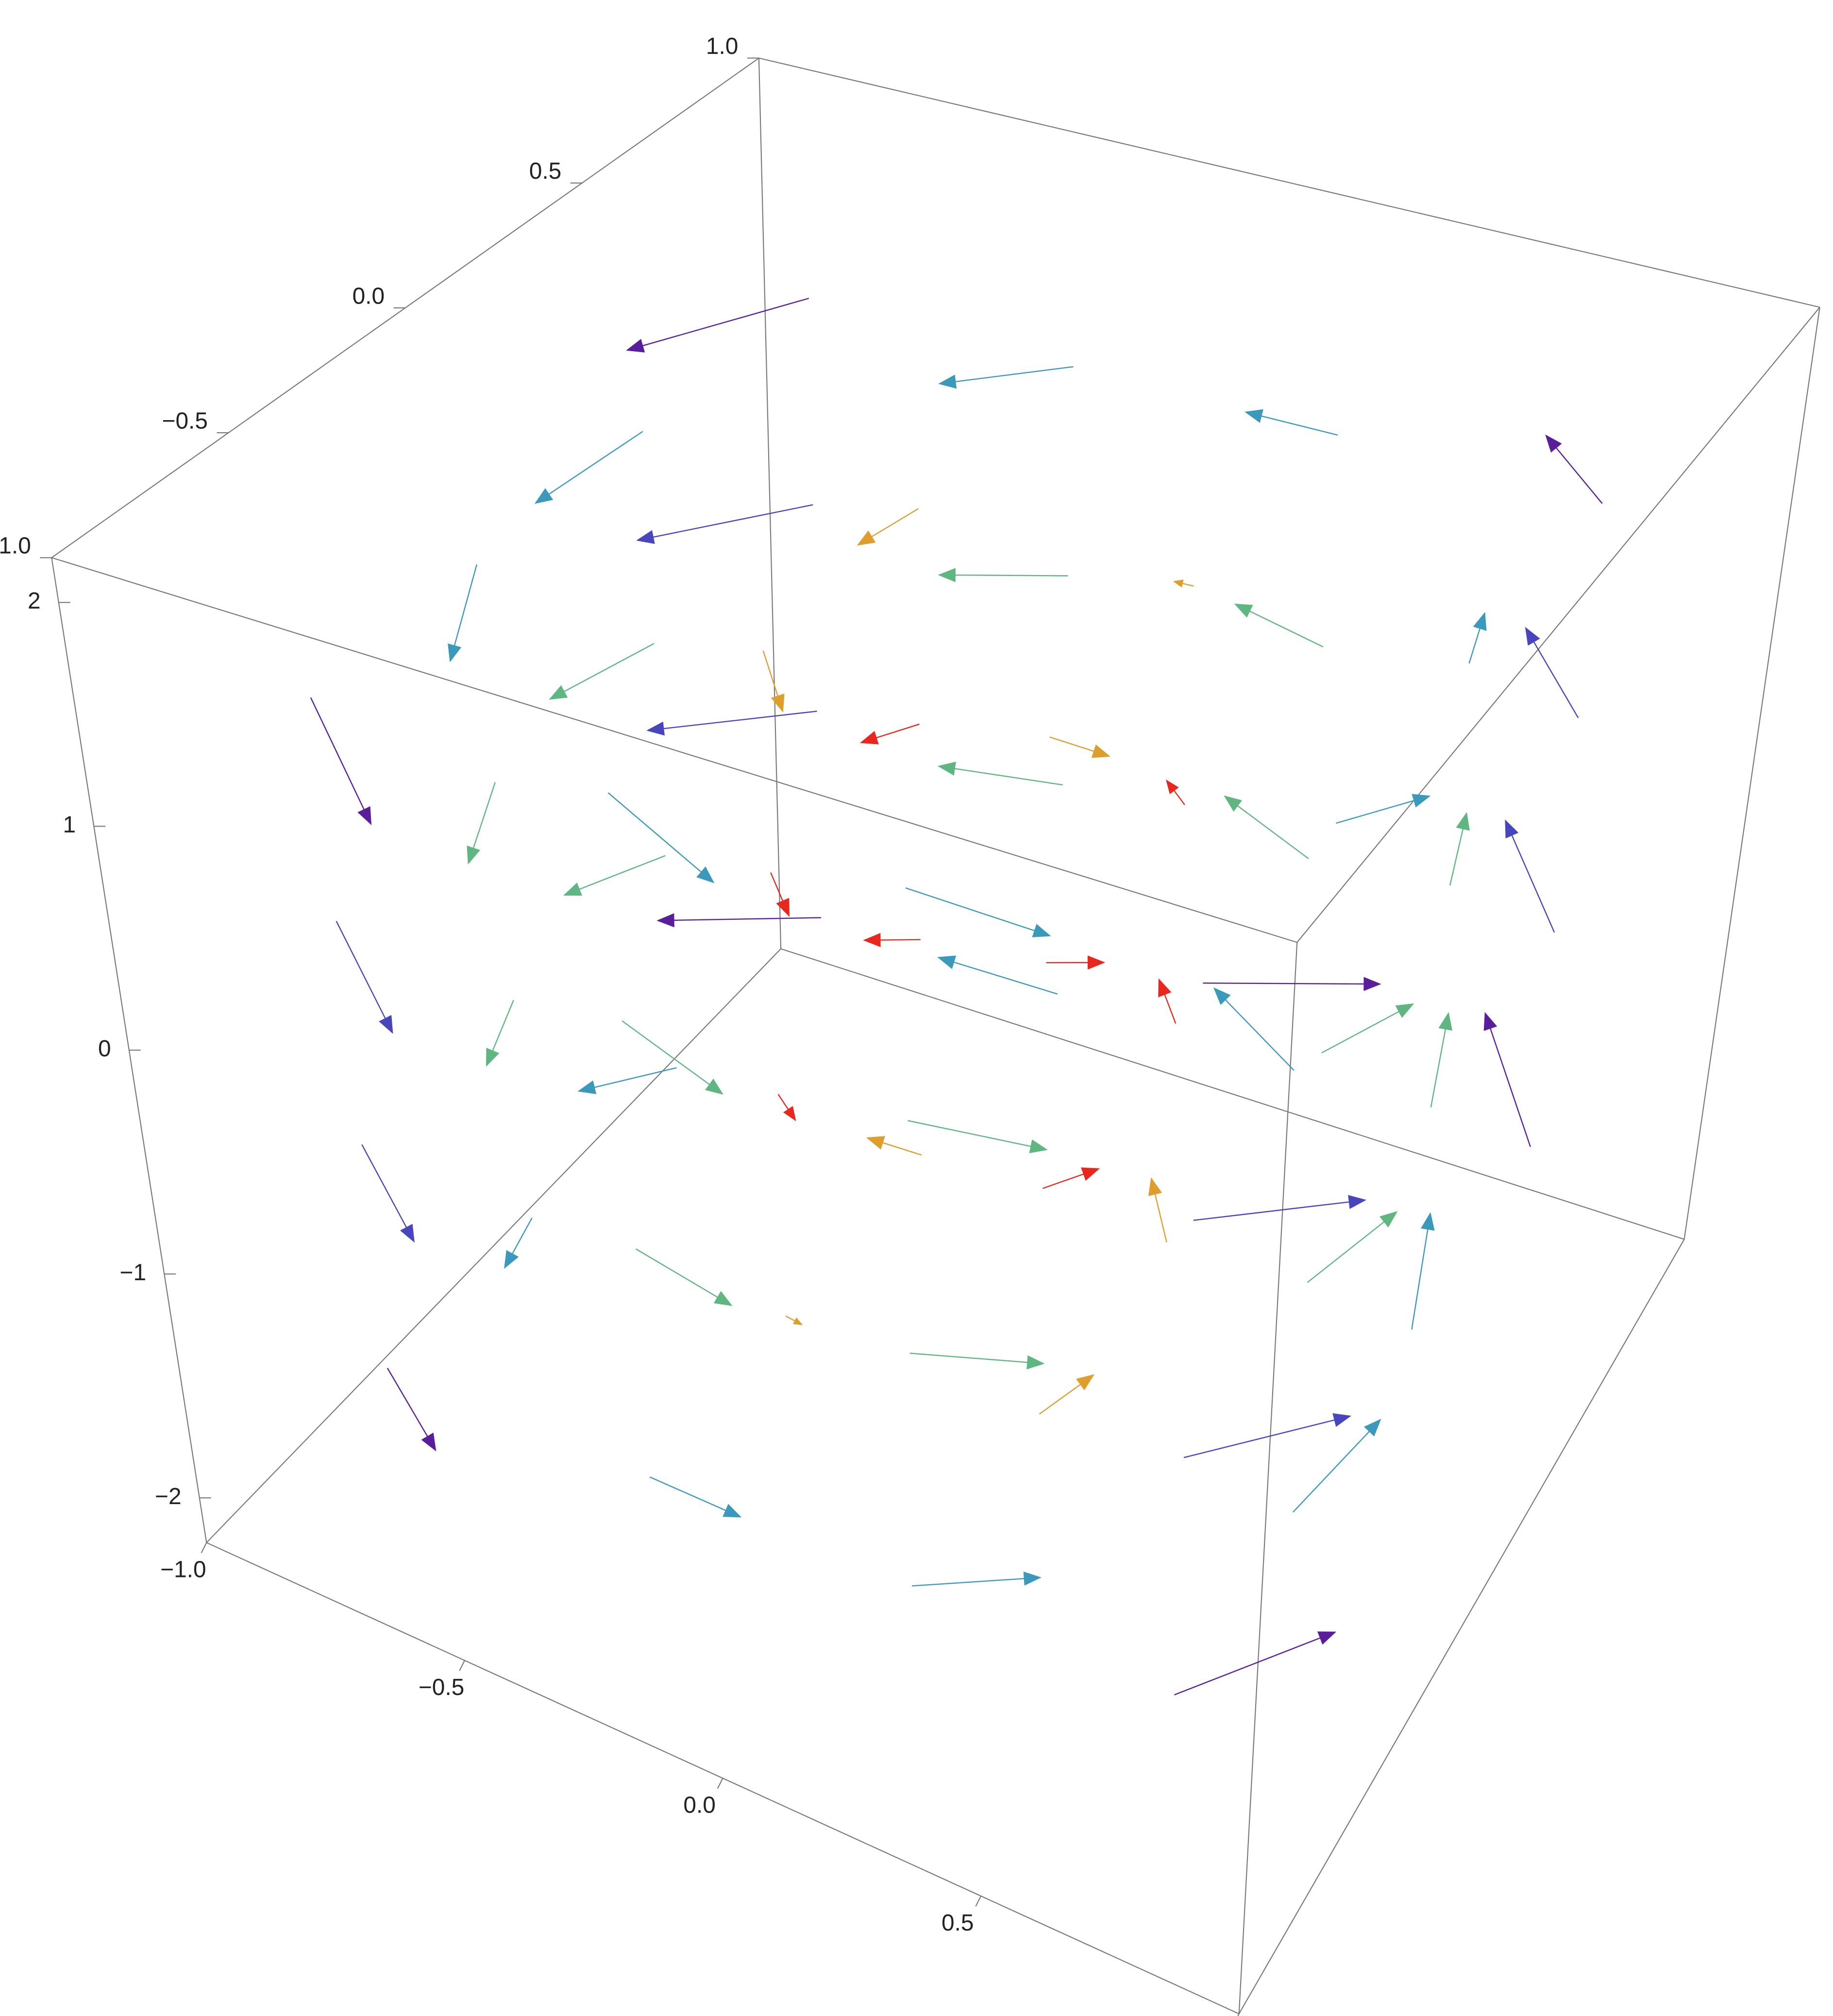 This screenshot has height=2016, width=1833. What do you see at coordinates (442, 1687) in the screenshot?
I see `x-tick-label: −0.5` at bounding box center [442, 1687].